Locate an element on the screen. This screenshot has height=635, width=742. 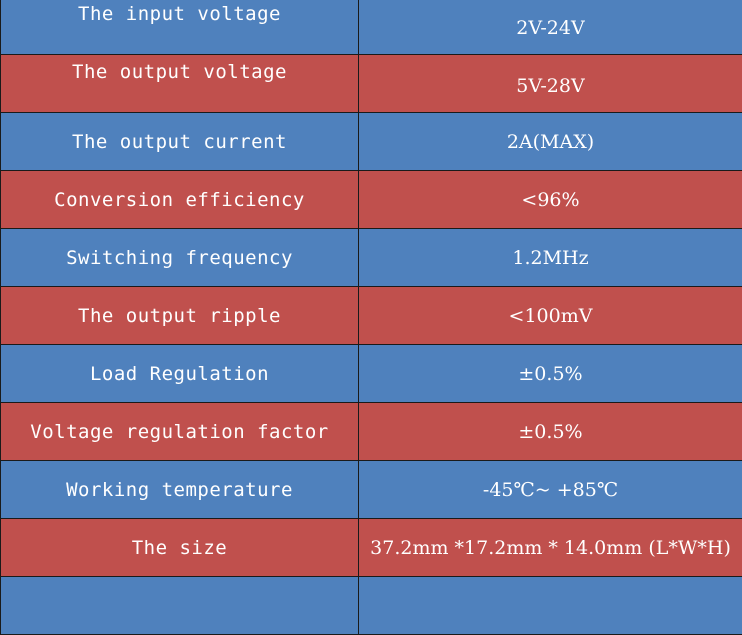
spec-value: -45℃~ +85℃ is located at coordinates (550, 490).